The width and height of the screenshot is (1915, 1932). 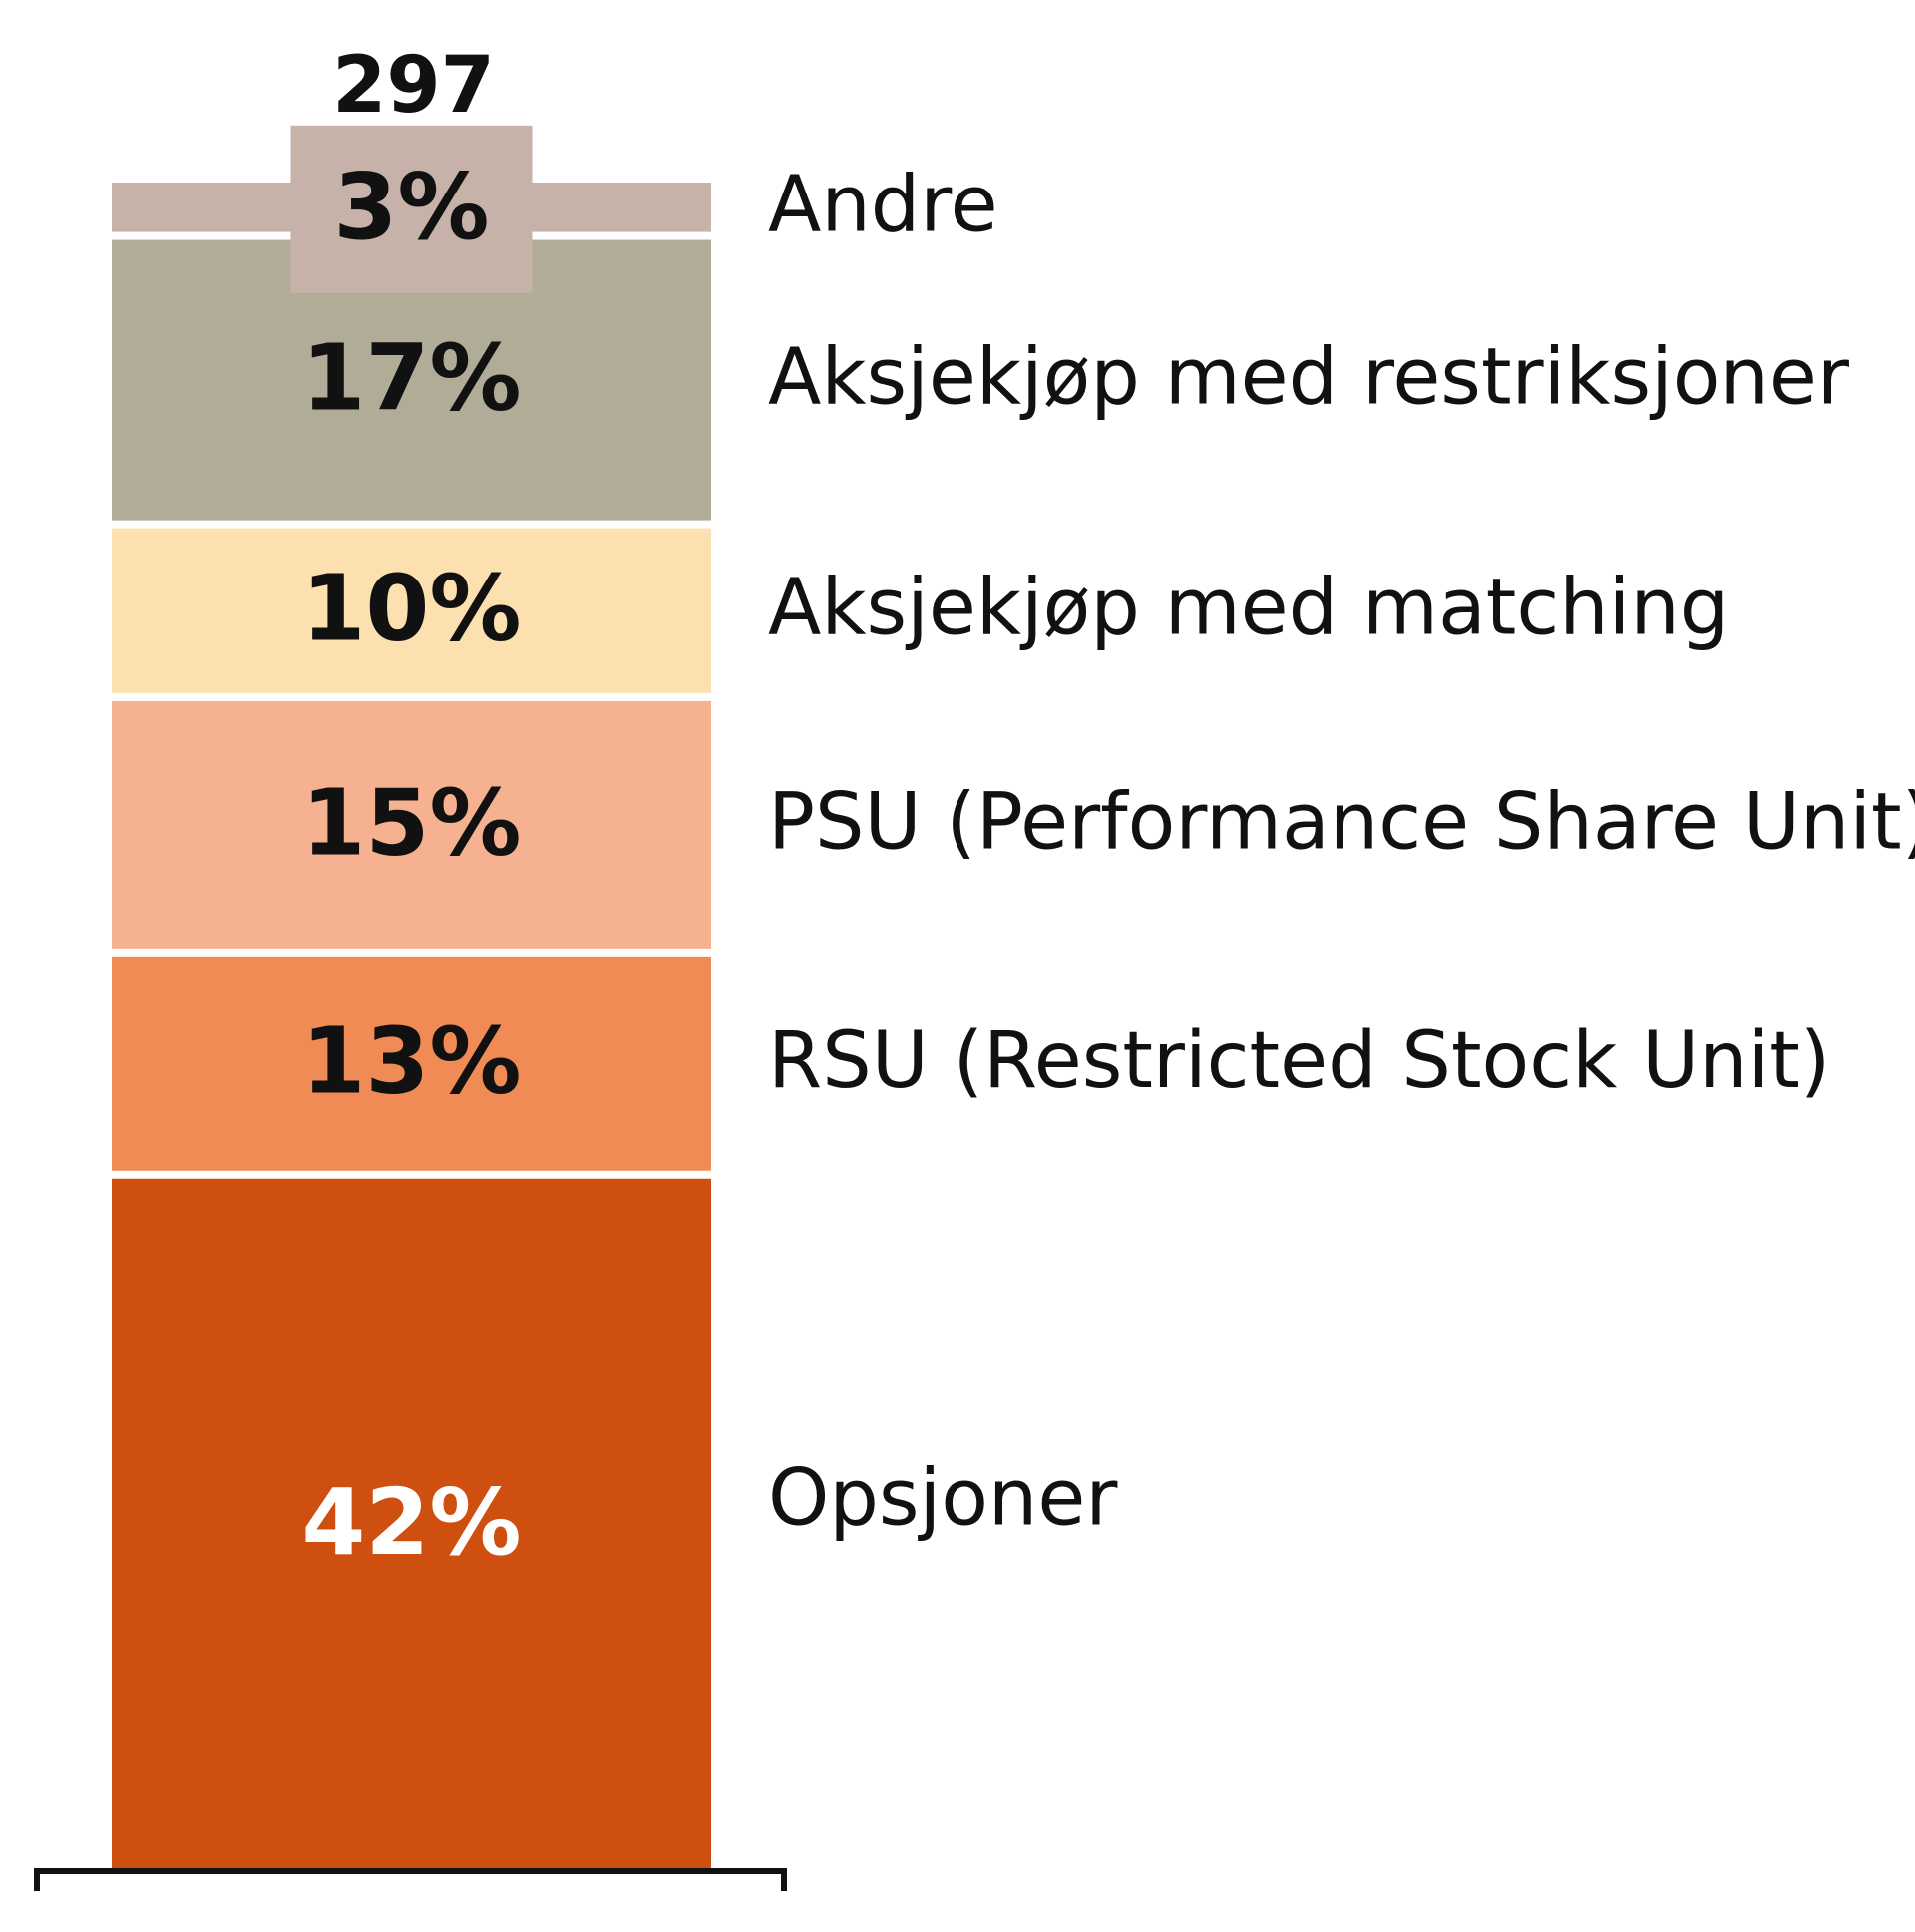 What do you see at coordinates (413, 86) in the screenshot?
I see `total-label: 297` at bounding box center [413, 86].